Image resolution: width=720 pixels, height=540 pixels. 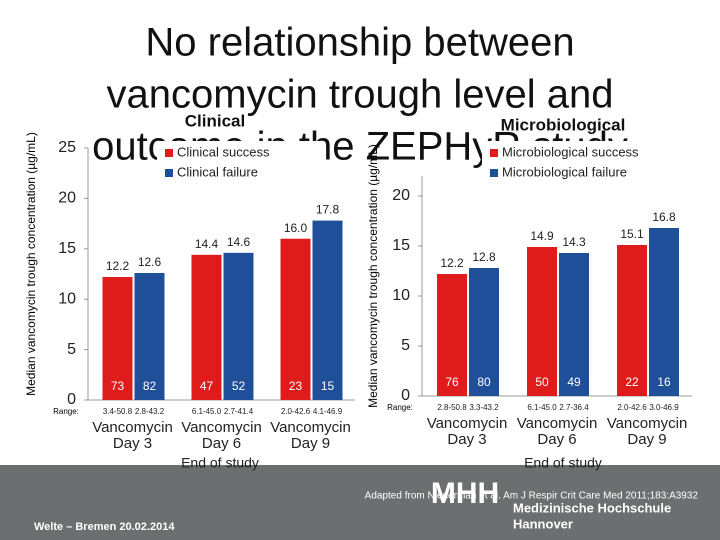 I want to click on legend-label: Microbiological failure, so click(x=564, y=171).